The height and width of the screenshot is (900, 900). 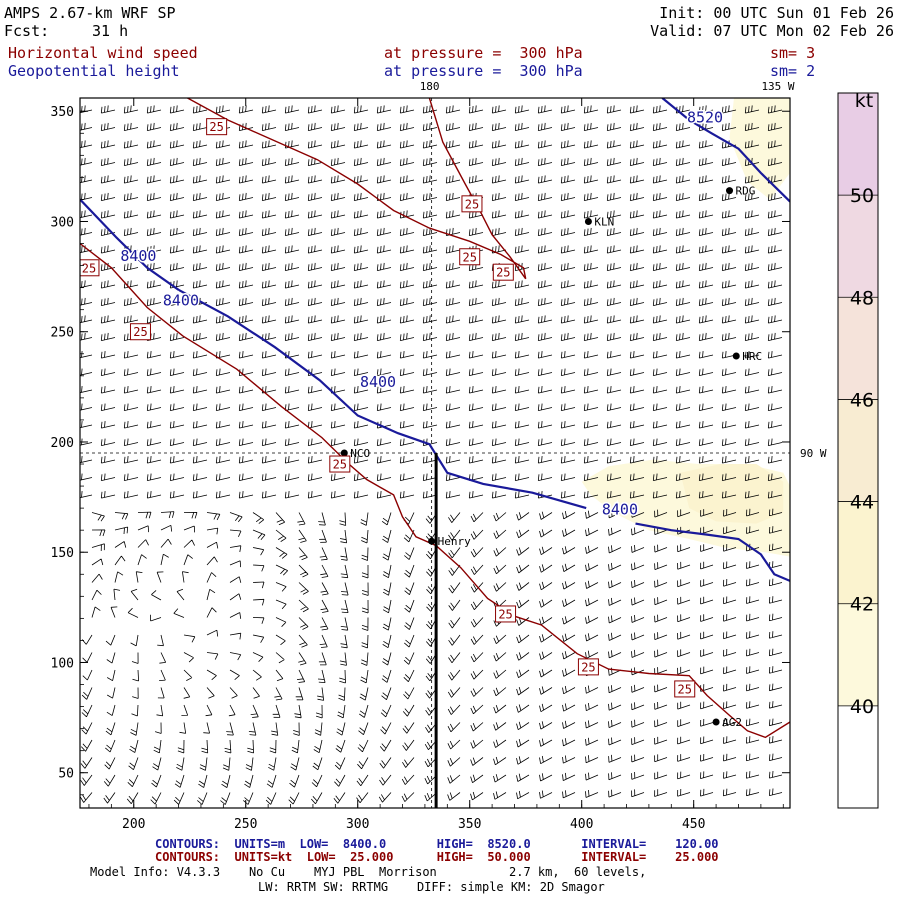 I want to click on colorbar-frame, so click(x=858, y=450).